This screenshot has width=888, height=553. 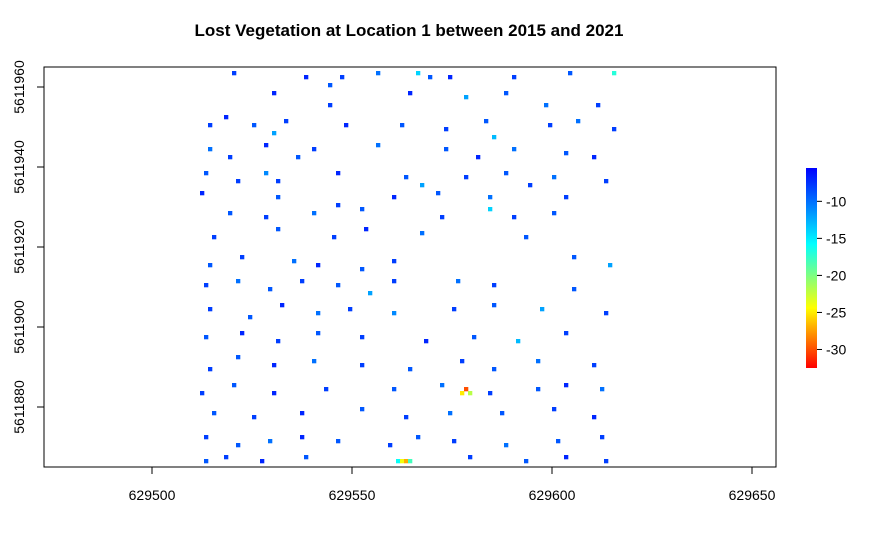 I want to click on x-tick-label: 629650, so click(x=752, y=495).